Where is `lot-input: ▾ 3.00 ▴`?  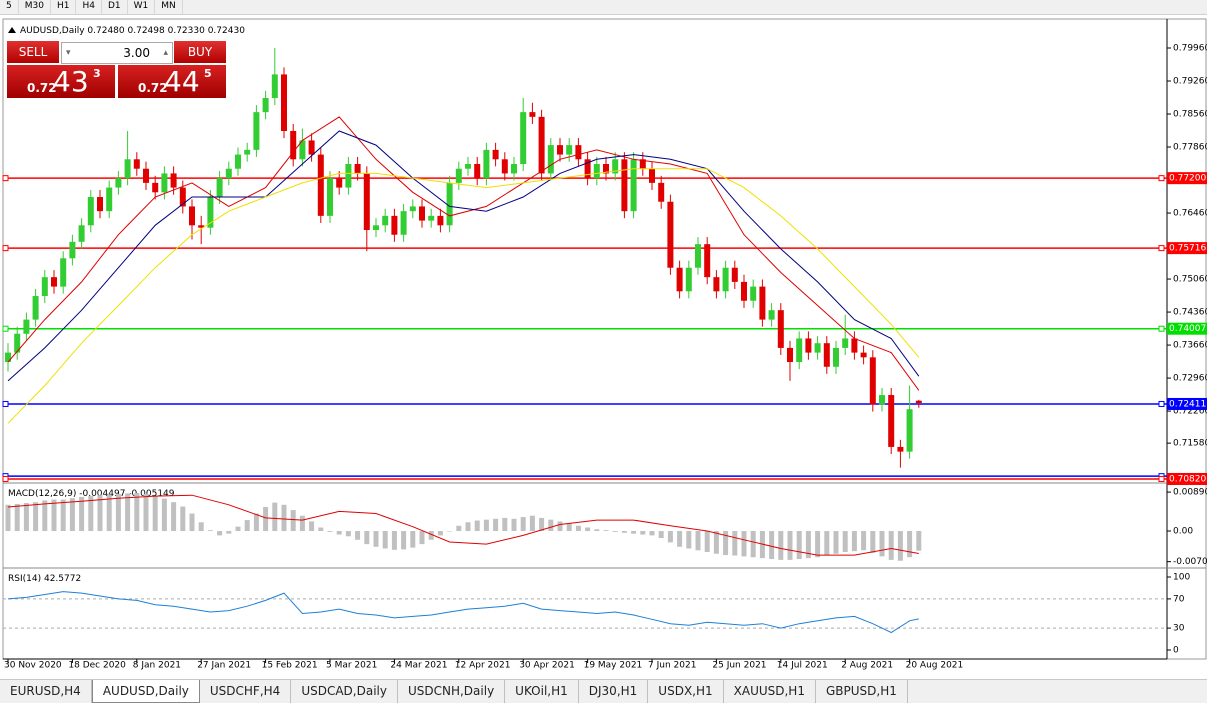 lot-input: ▾ 3.00 ▴ is located at coordinates (117, 53).